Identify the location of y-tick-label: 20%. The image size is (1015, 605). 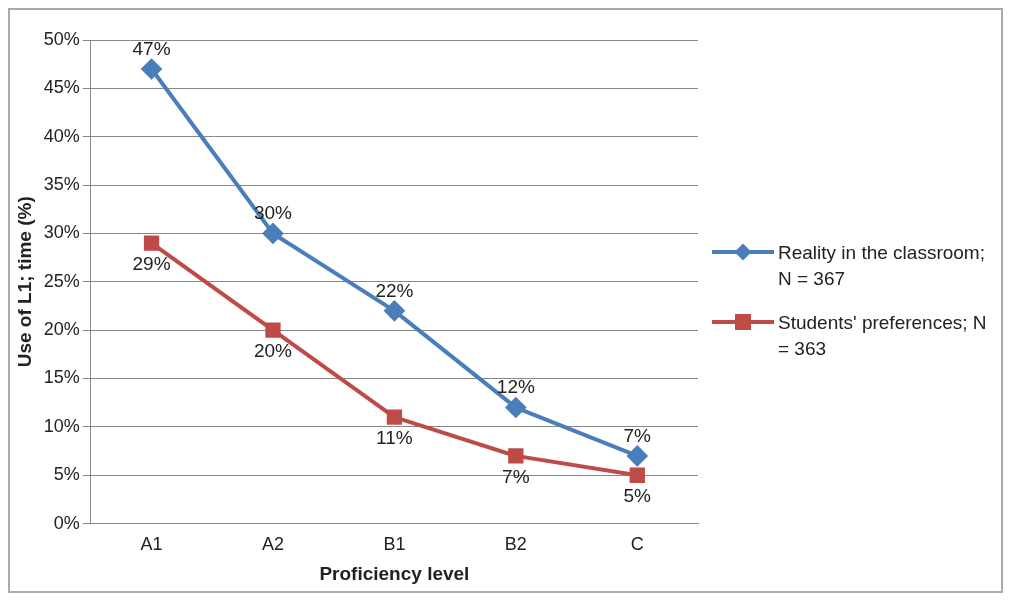
(61, 329).